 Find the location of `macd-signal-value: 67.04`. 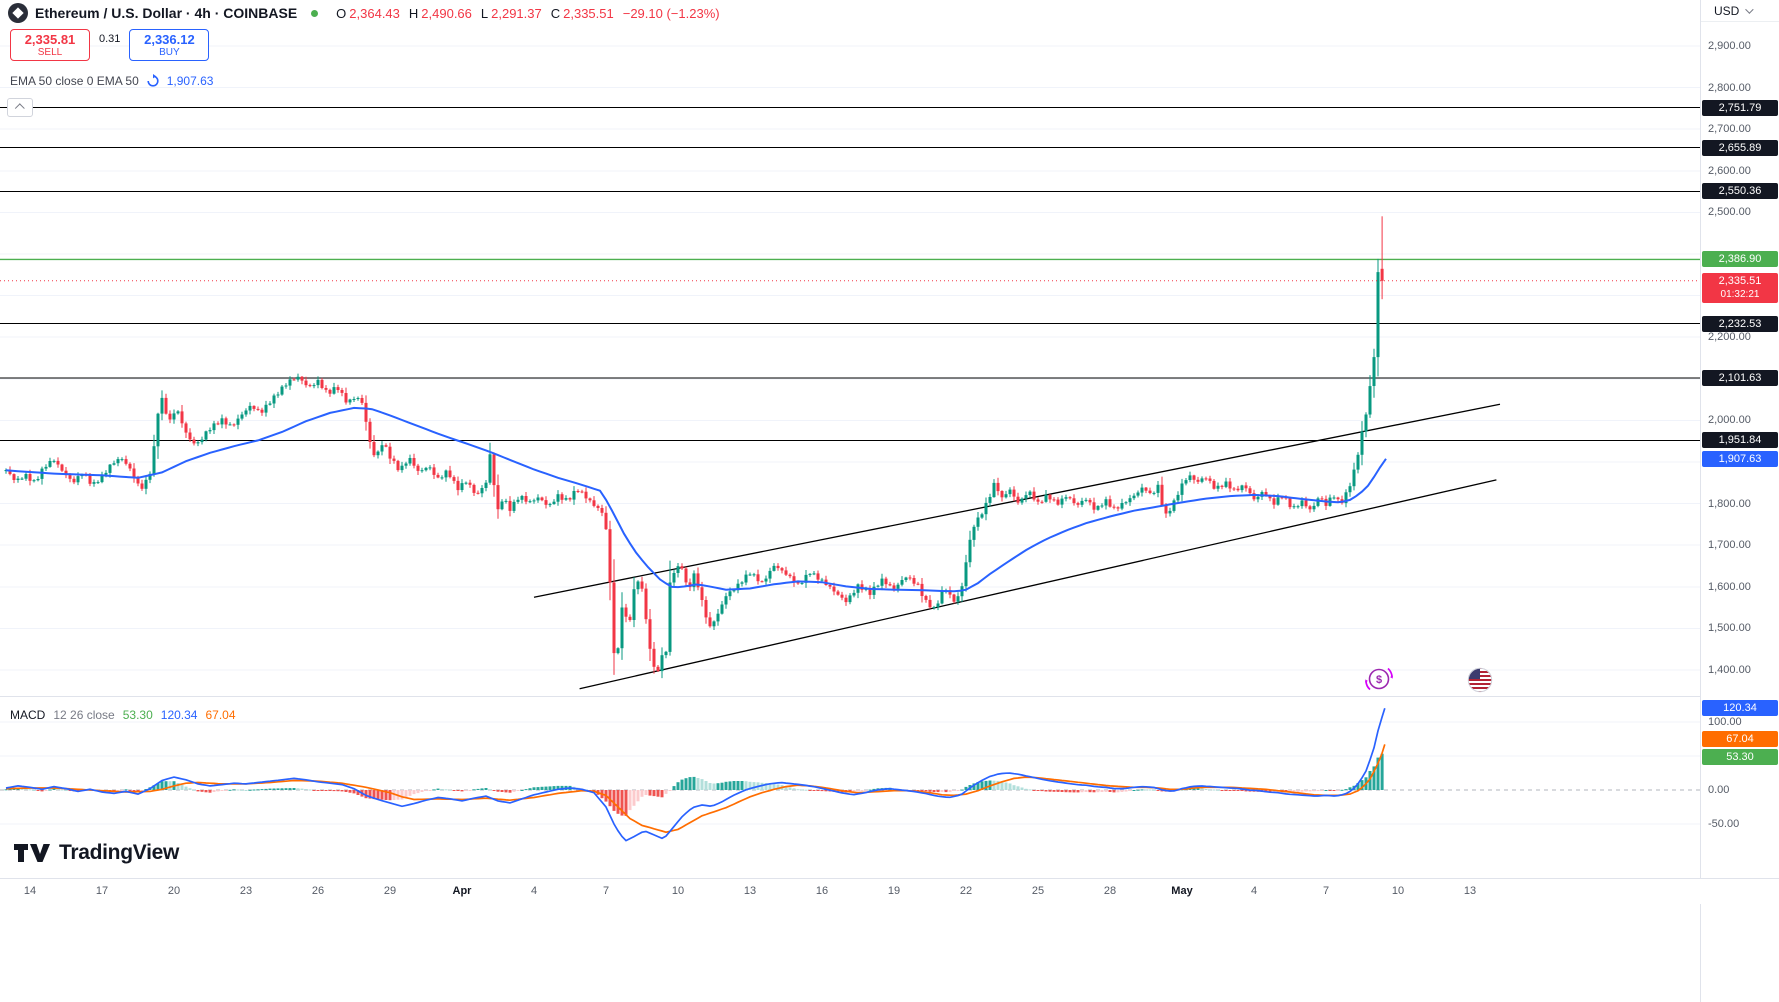

macd-signal-value: 67.04 is located at coordinates (220, 715).